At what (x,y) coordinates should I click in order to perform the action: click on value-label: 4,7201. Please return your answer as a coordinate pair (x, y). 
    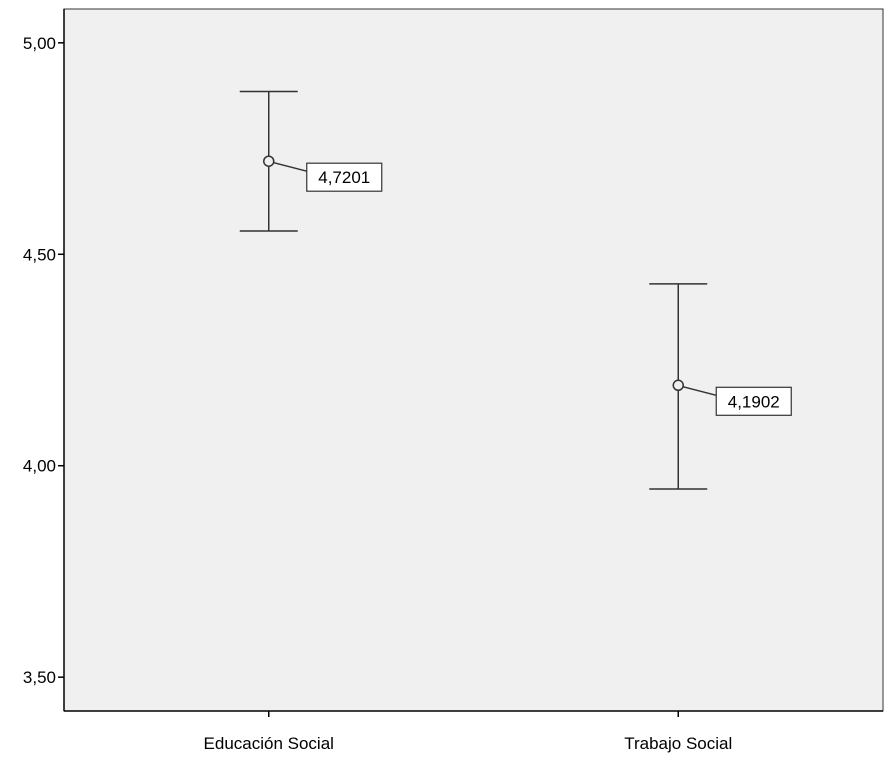
    Looking at the image, I should click on (344, 177).